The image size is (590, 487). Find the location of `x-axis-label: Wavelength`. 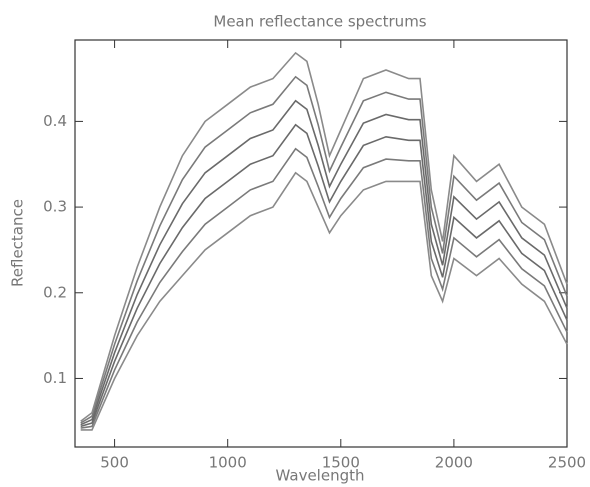

x-axis-label: Wavelength is located at coordinates (320, 476).